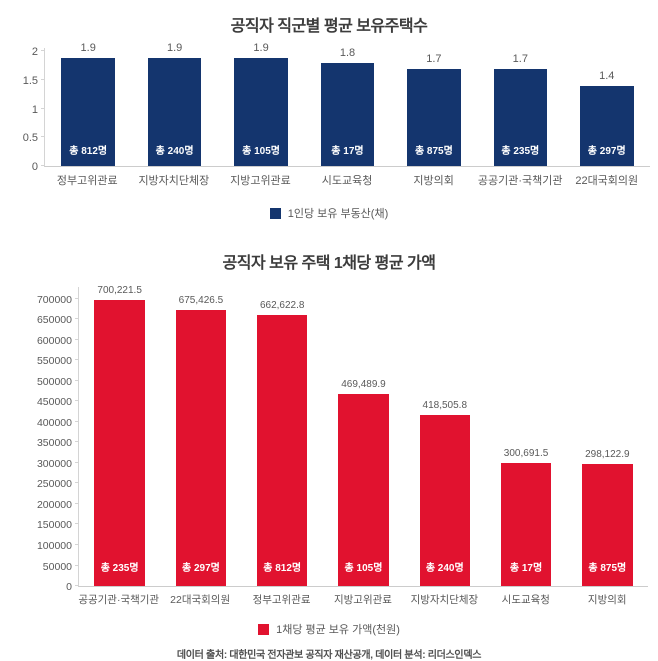  Describe the element at coordinates (607, 568) in the screenshot. I see `bar-count-label: 총 875명` at that location.